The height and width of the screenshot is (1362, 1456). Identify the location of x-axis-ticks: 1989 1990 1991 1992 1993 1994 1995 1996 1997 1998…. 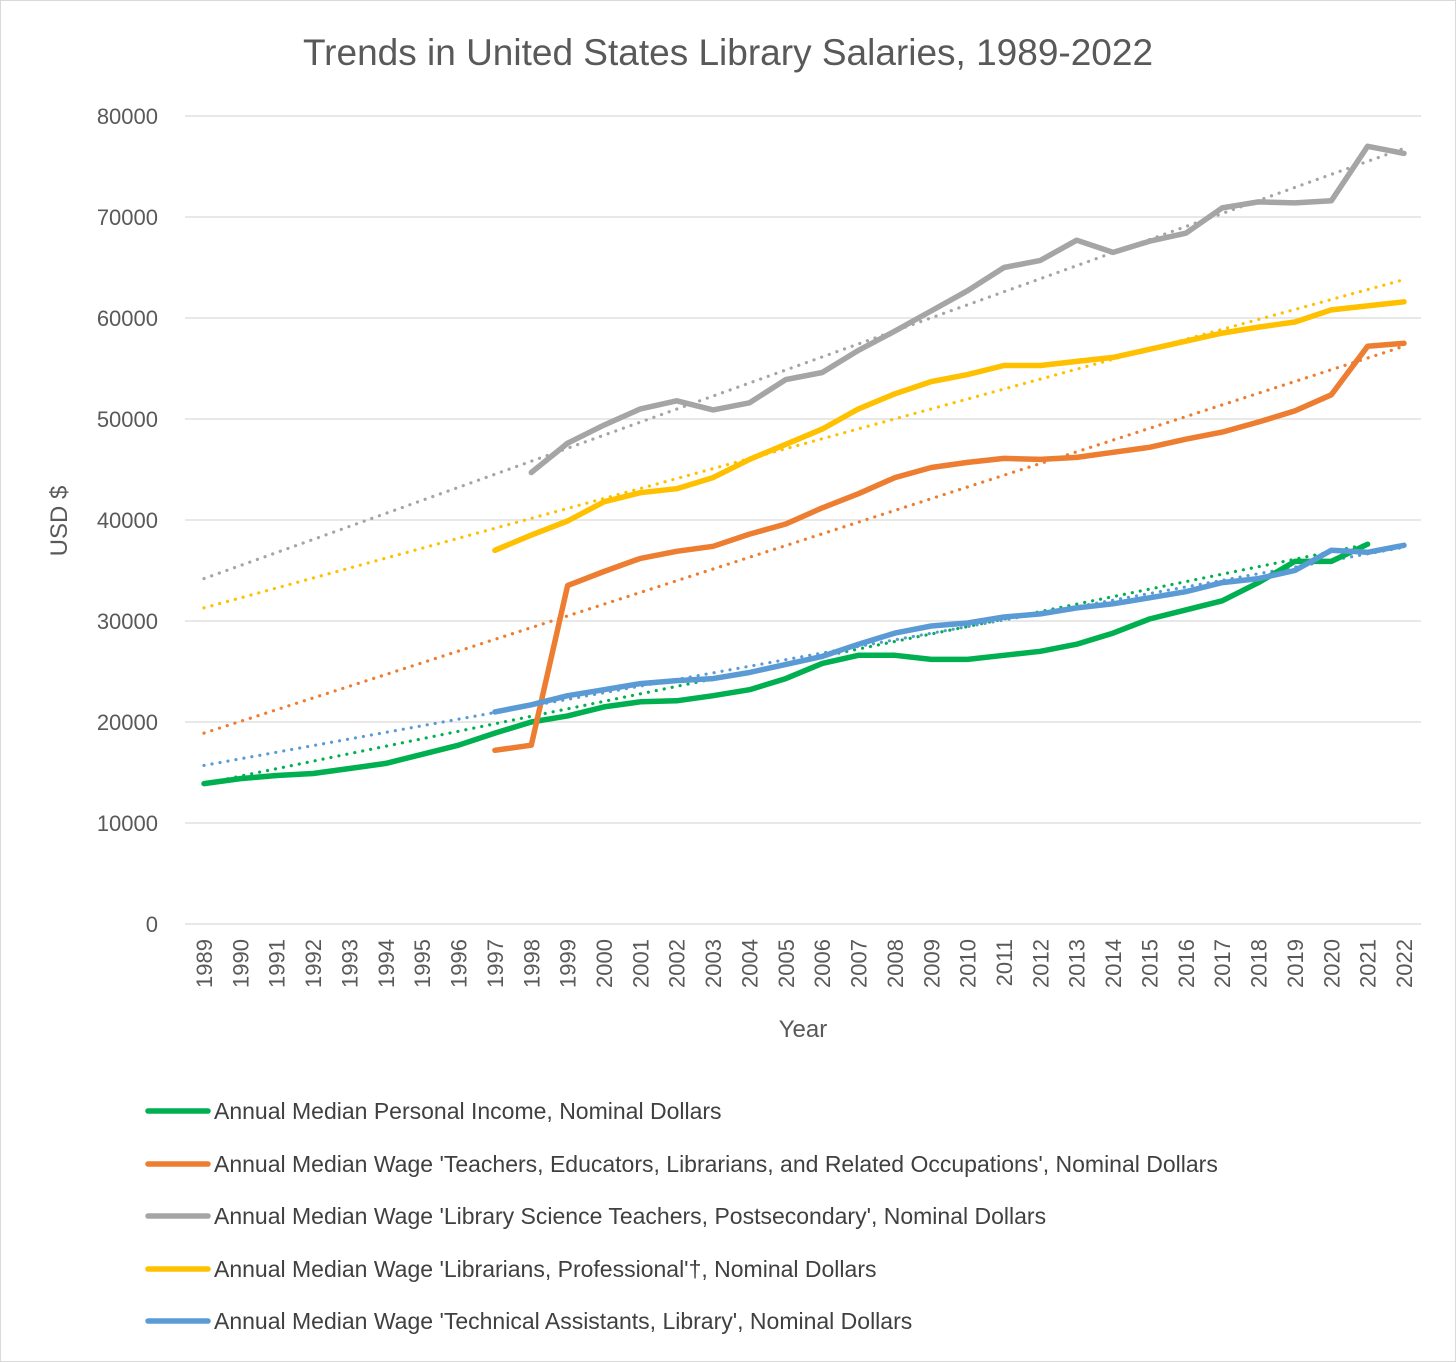
(804, 963).